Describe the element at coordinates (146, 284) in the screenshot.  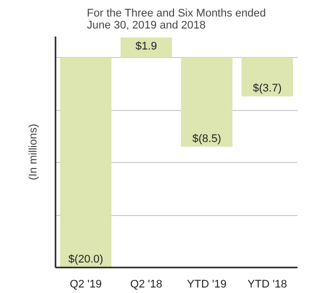
I see `x-tick-label: Q2 '18` at that location.